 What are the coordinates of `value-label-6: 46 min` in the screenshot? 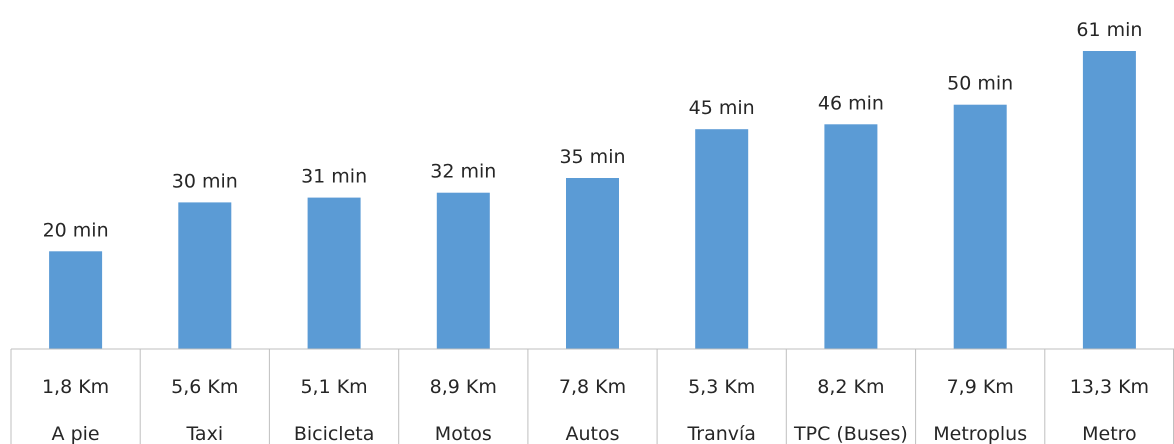 It's located at (851, 103).